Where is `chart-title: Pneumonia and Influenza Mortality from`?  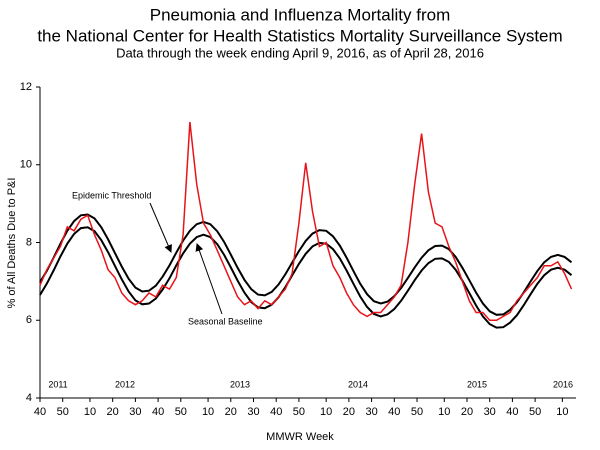
chart-title: Pneumonia and Influenza Mortality from is located at coordinates (300, 14).